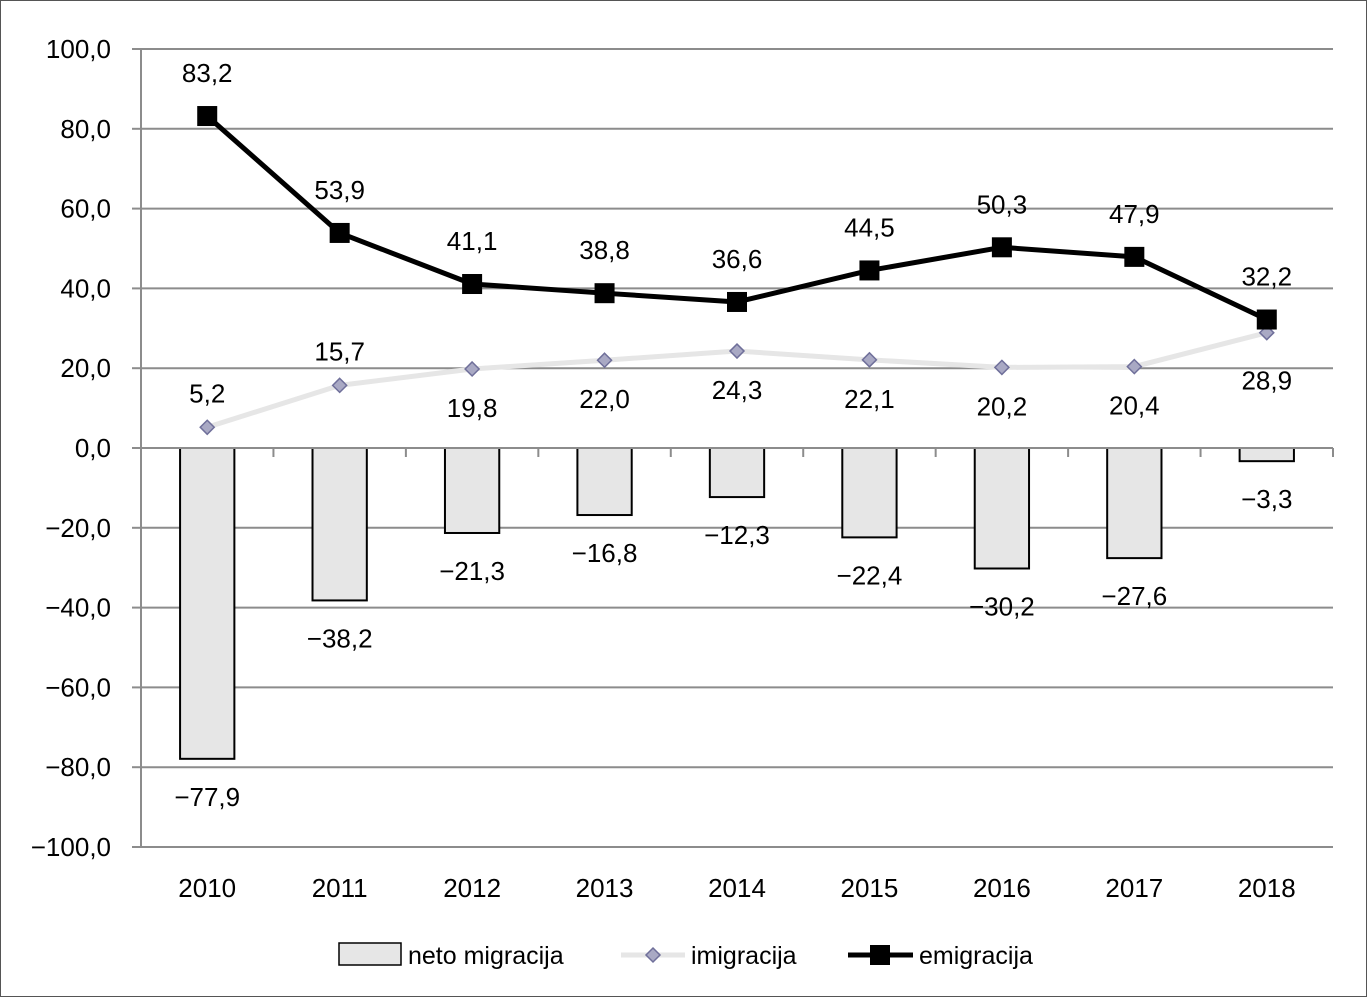  I want to click on legend-label-neto-migracija: neto migracija, so click(486, 956).